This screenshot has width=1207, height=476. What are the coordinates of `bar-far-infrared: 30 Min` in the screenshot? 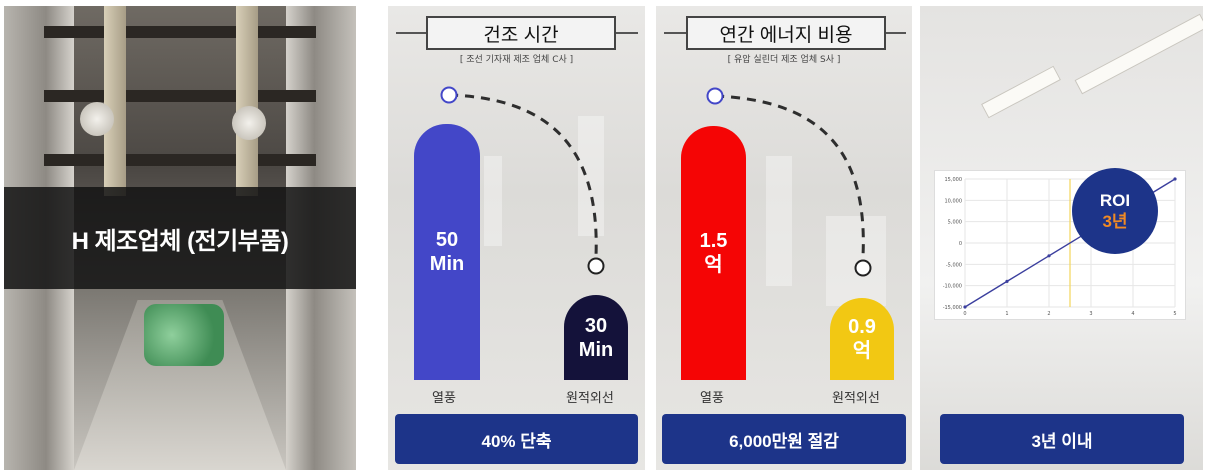 It's located at (596, 337).